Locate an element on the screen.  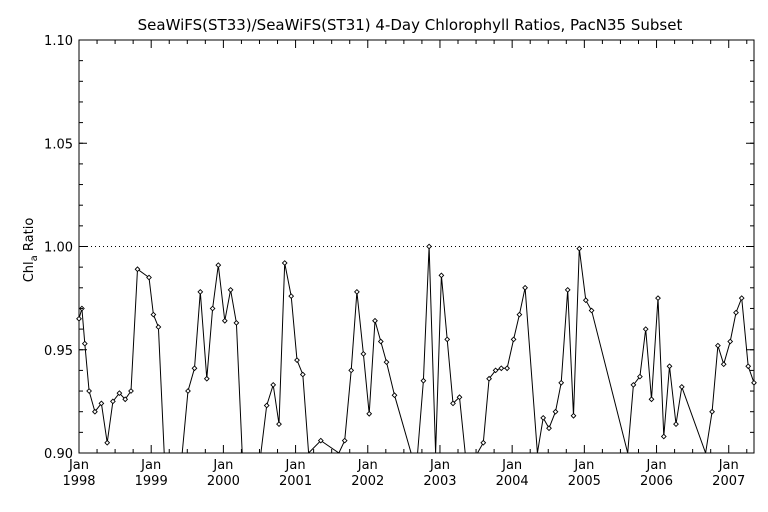
x-tick-year-label: 1999 is located at coordinates (151, 481).